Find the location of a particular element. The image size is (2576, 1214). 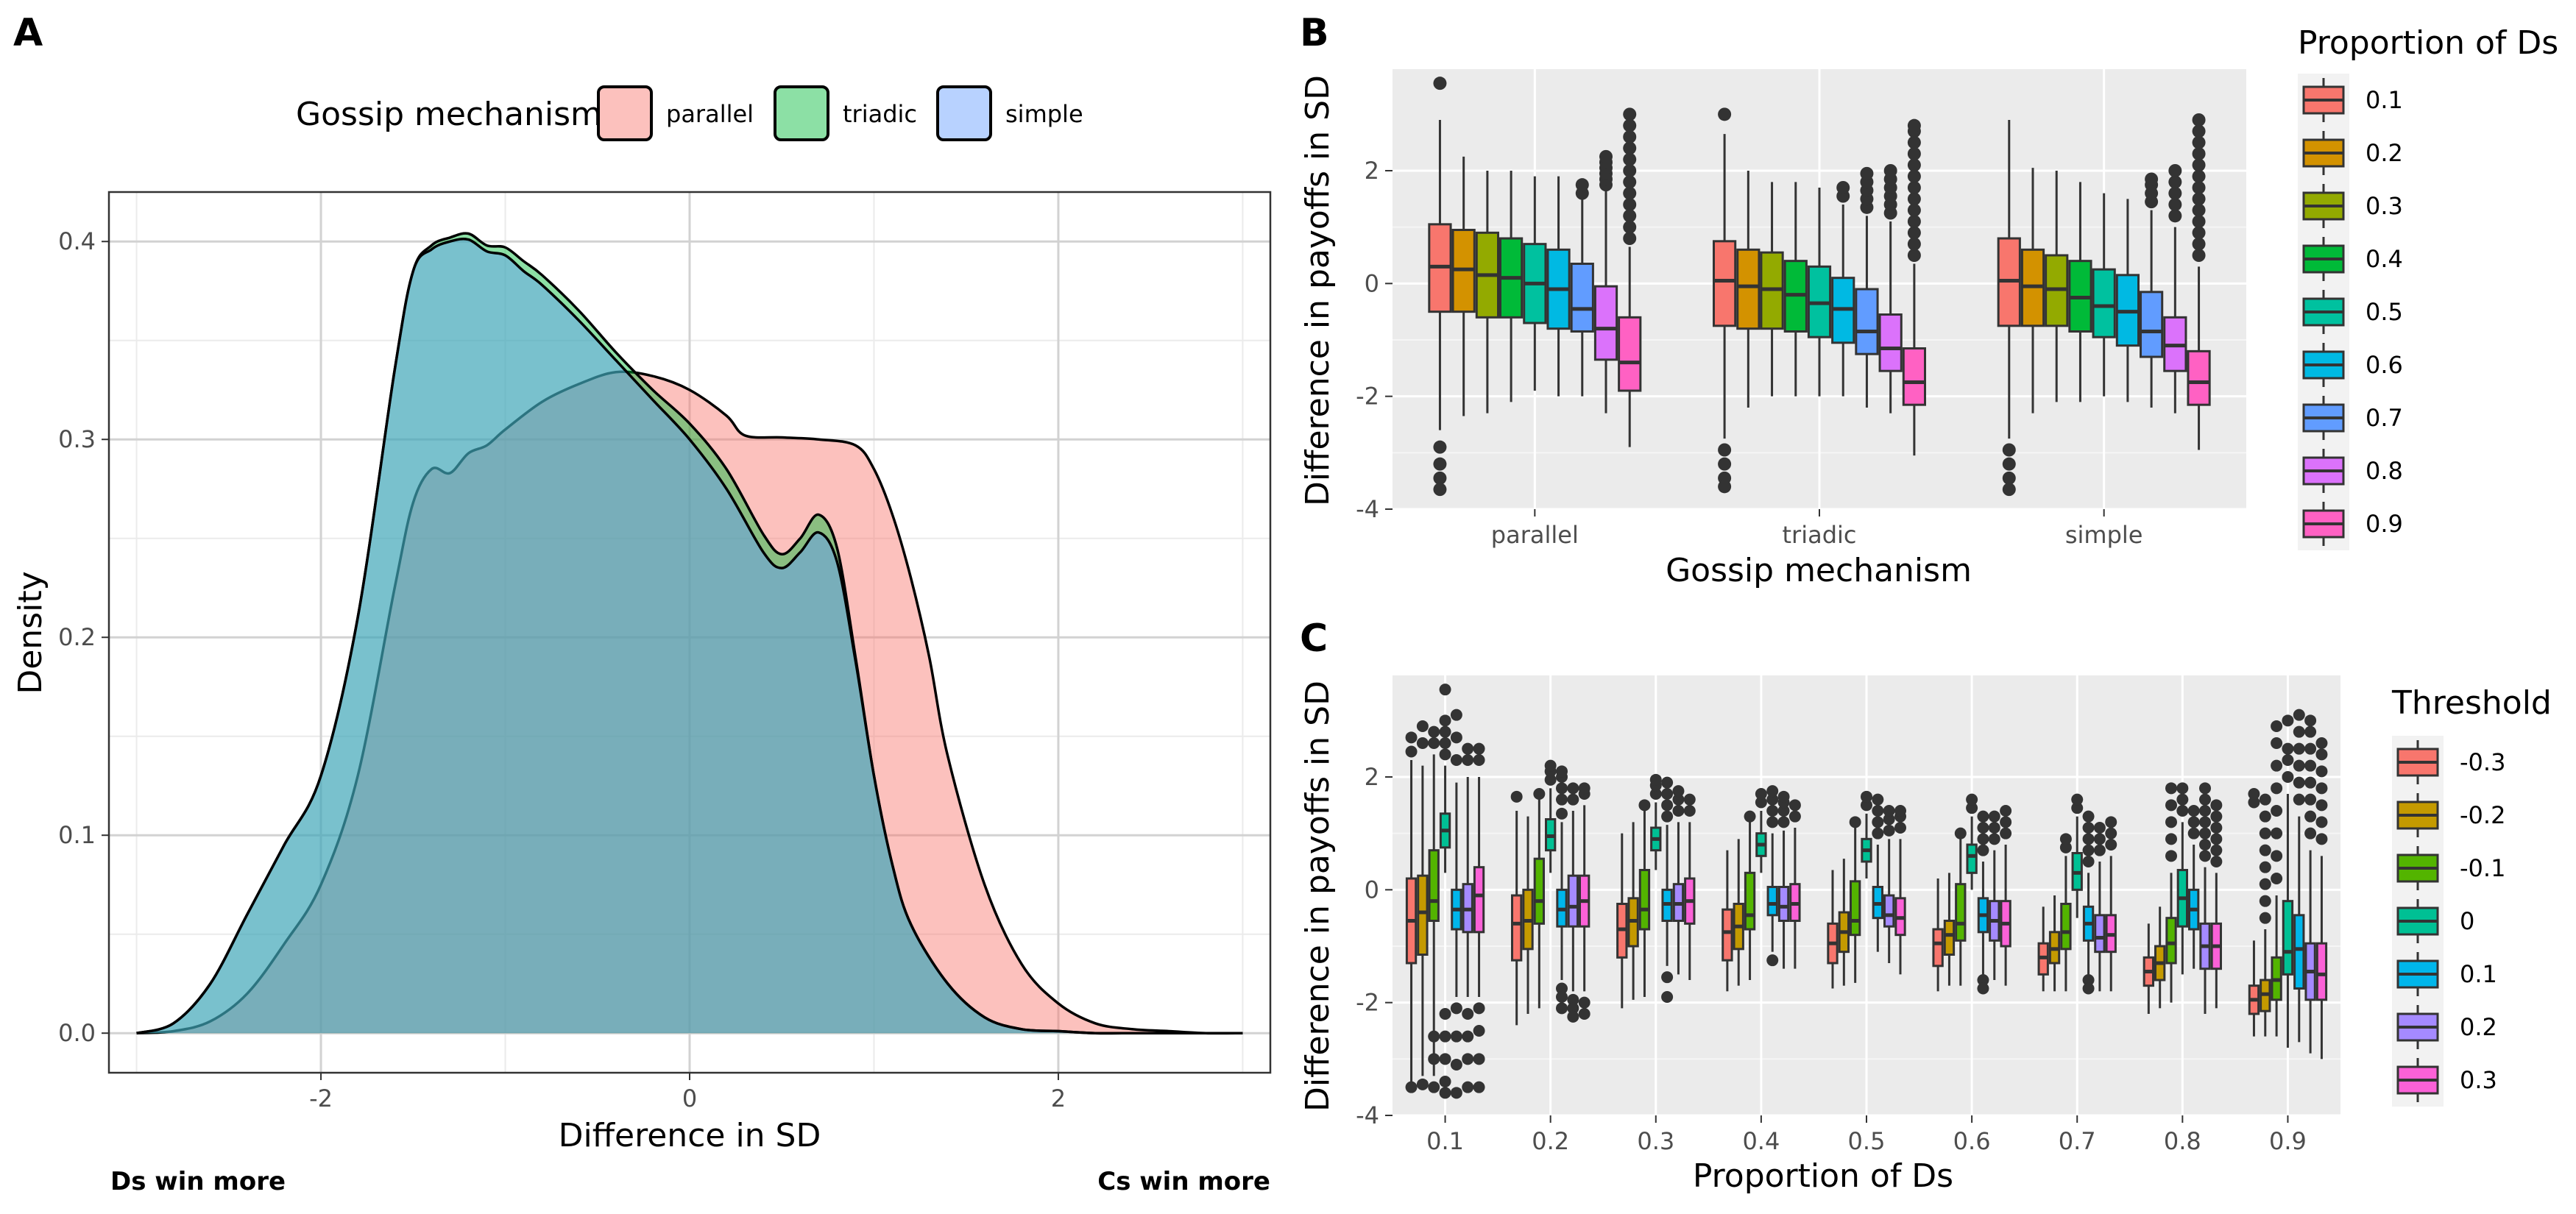

box-triadic-0p3 is located at coordinates (1772, 289).